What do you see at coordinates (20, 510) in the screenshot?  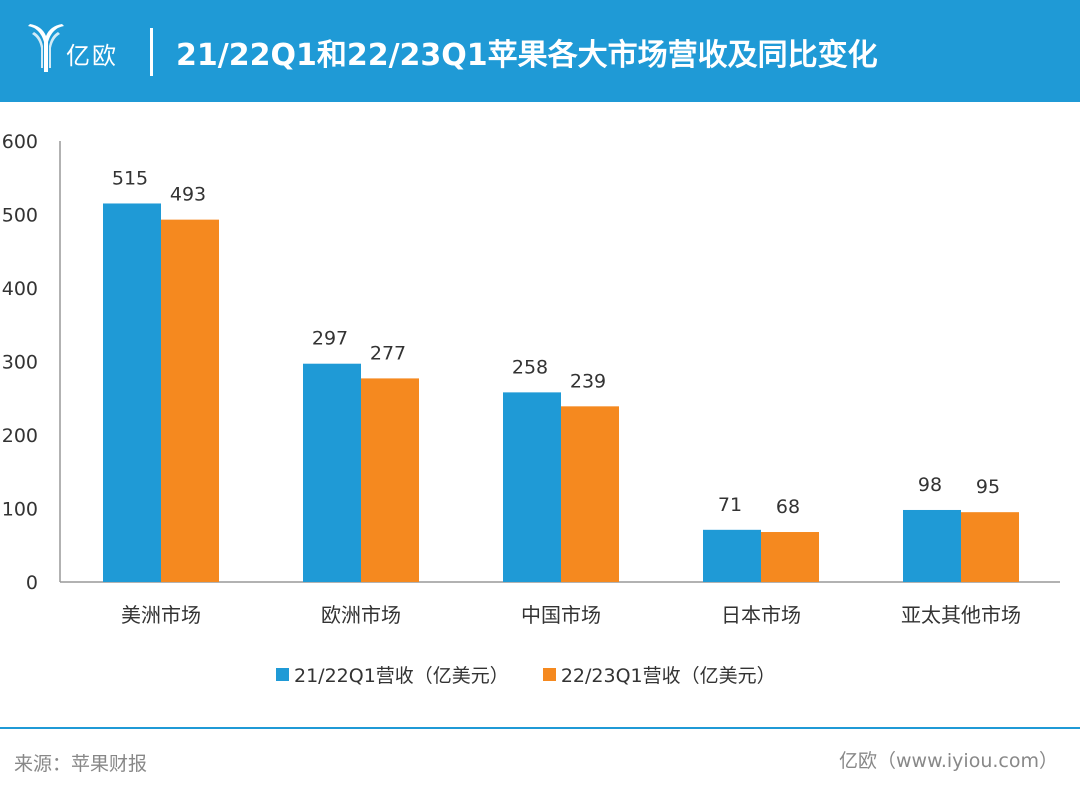 I see `y-tick-label: 100` at bounding box center [20, 510].